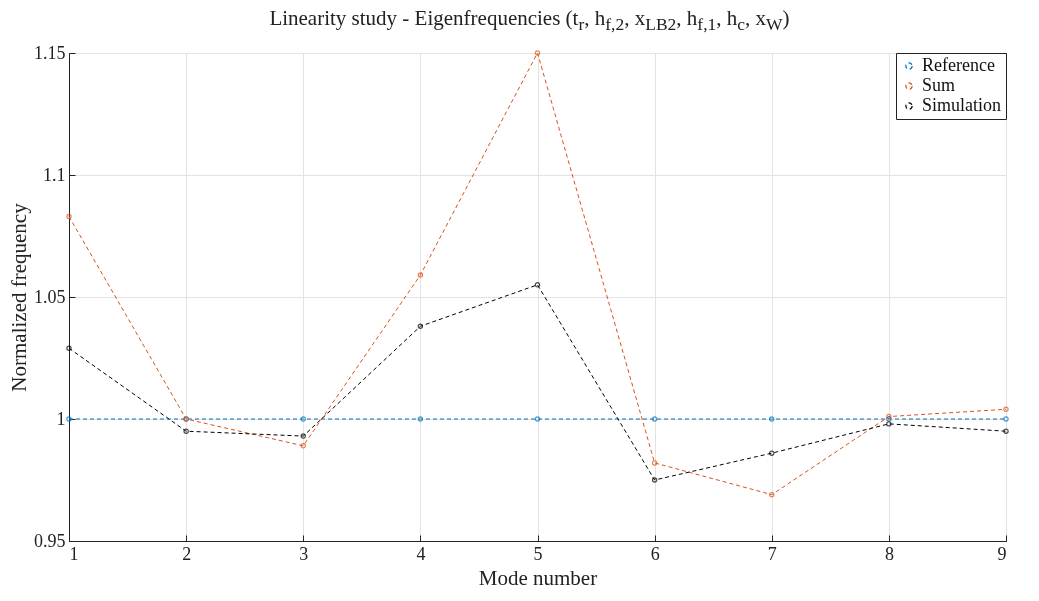 The image size is (1039, 601). What do you see at coordinates (772, 553) in the screenshot?
I see `x-tick-label: 7` at bounding box center [772, 553].